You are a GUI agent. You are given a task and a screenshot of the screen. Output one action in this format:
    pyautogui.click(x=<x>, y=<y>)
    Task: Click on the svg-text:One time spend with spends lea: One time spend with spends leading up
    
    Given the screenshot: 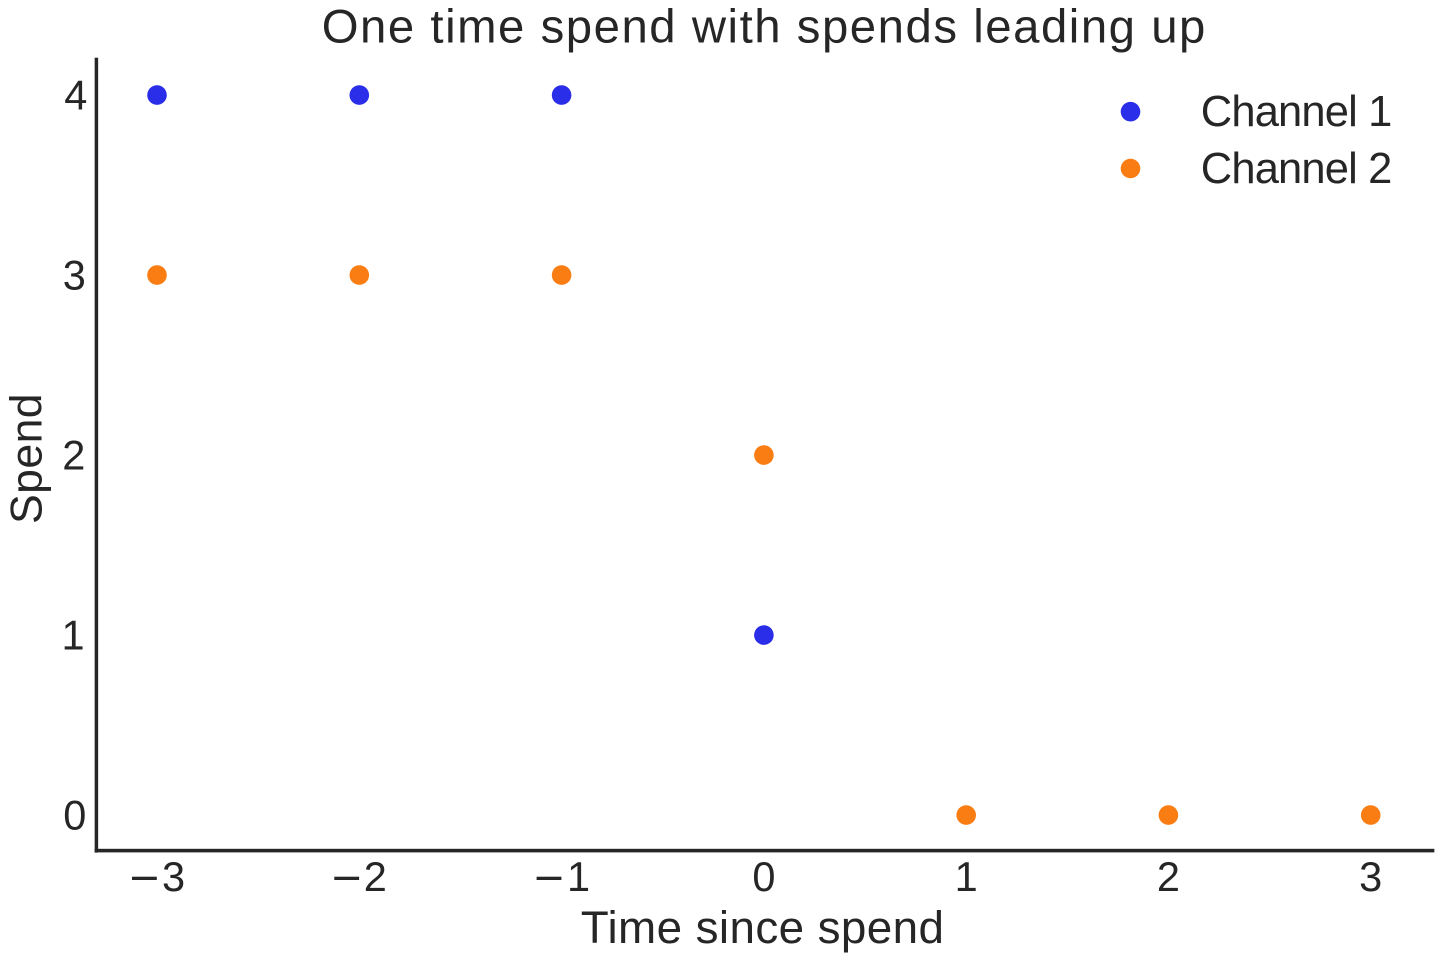 What is the action you would take?
    pyautogui.click(x=764, y=26)
    